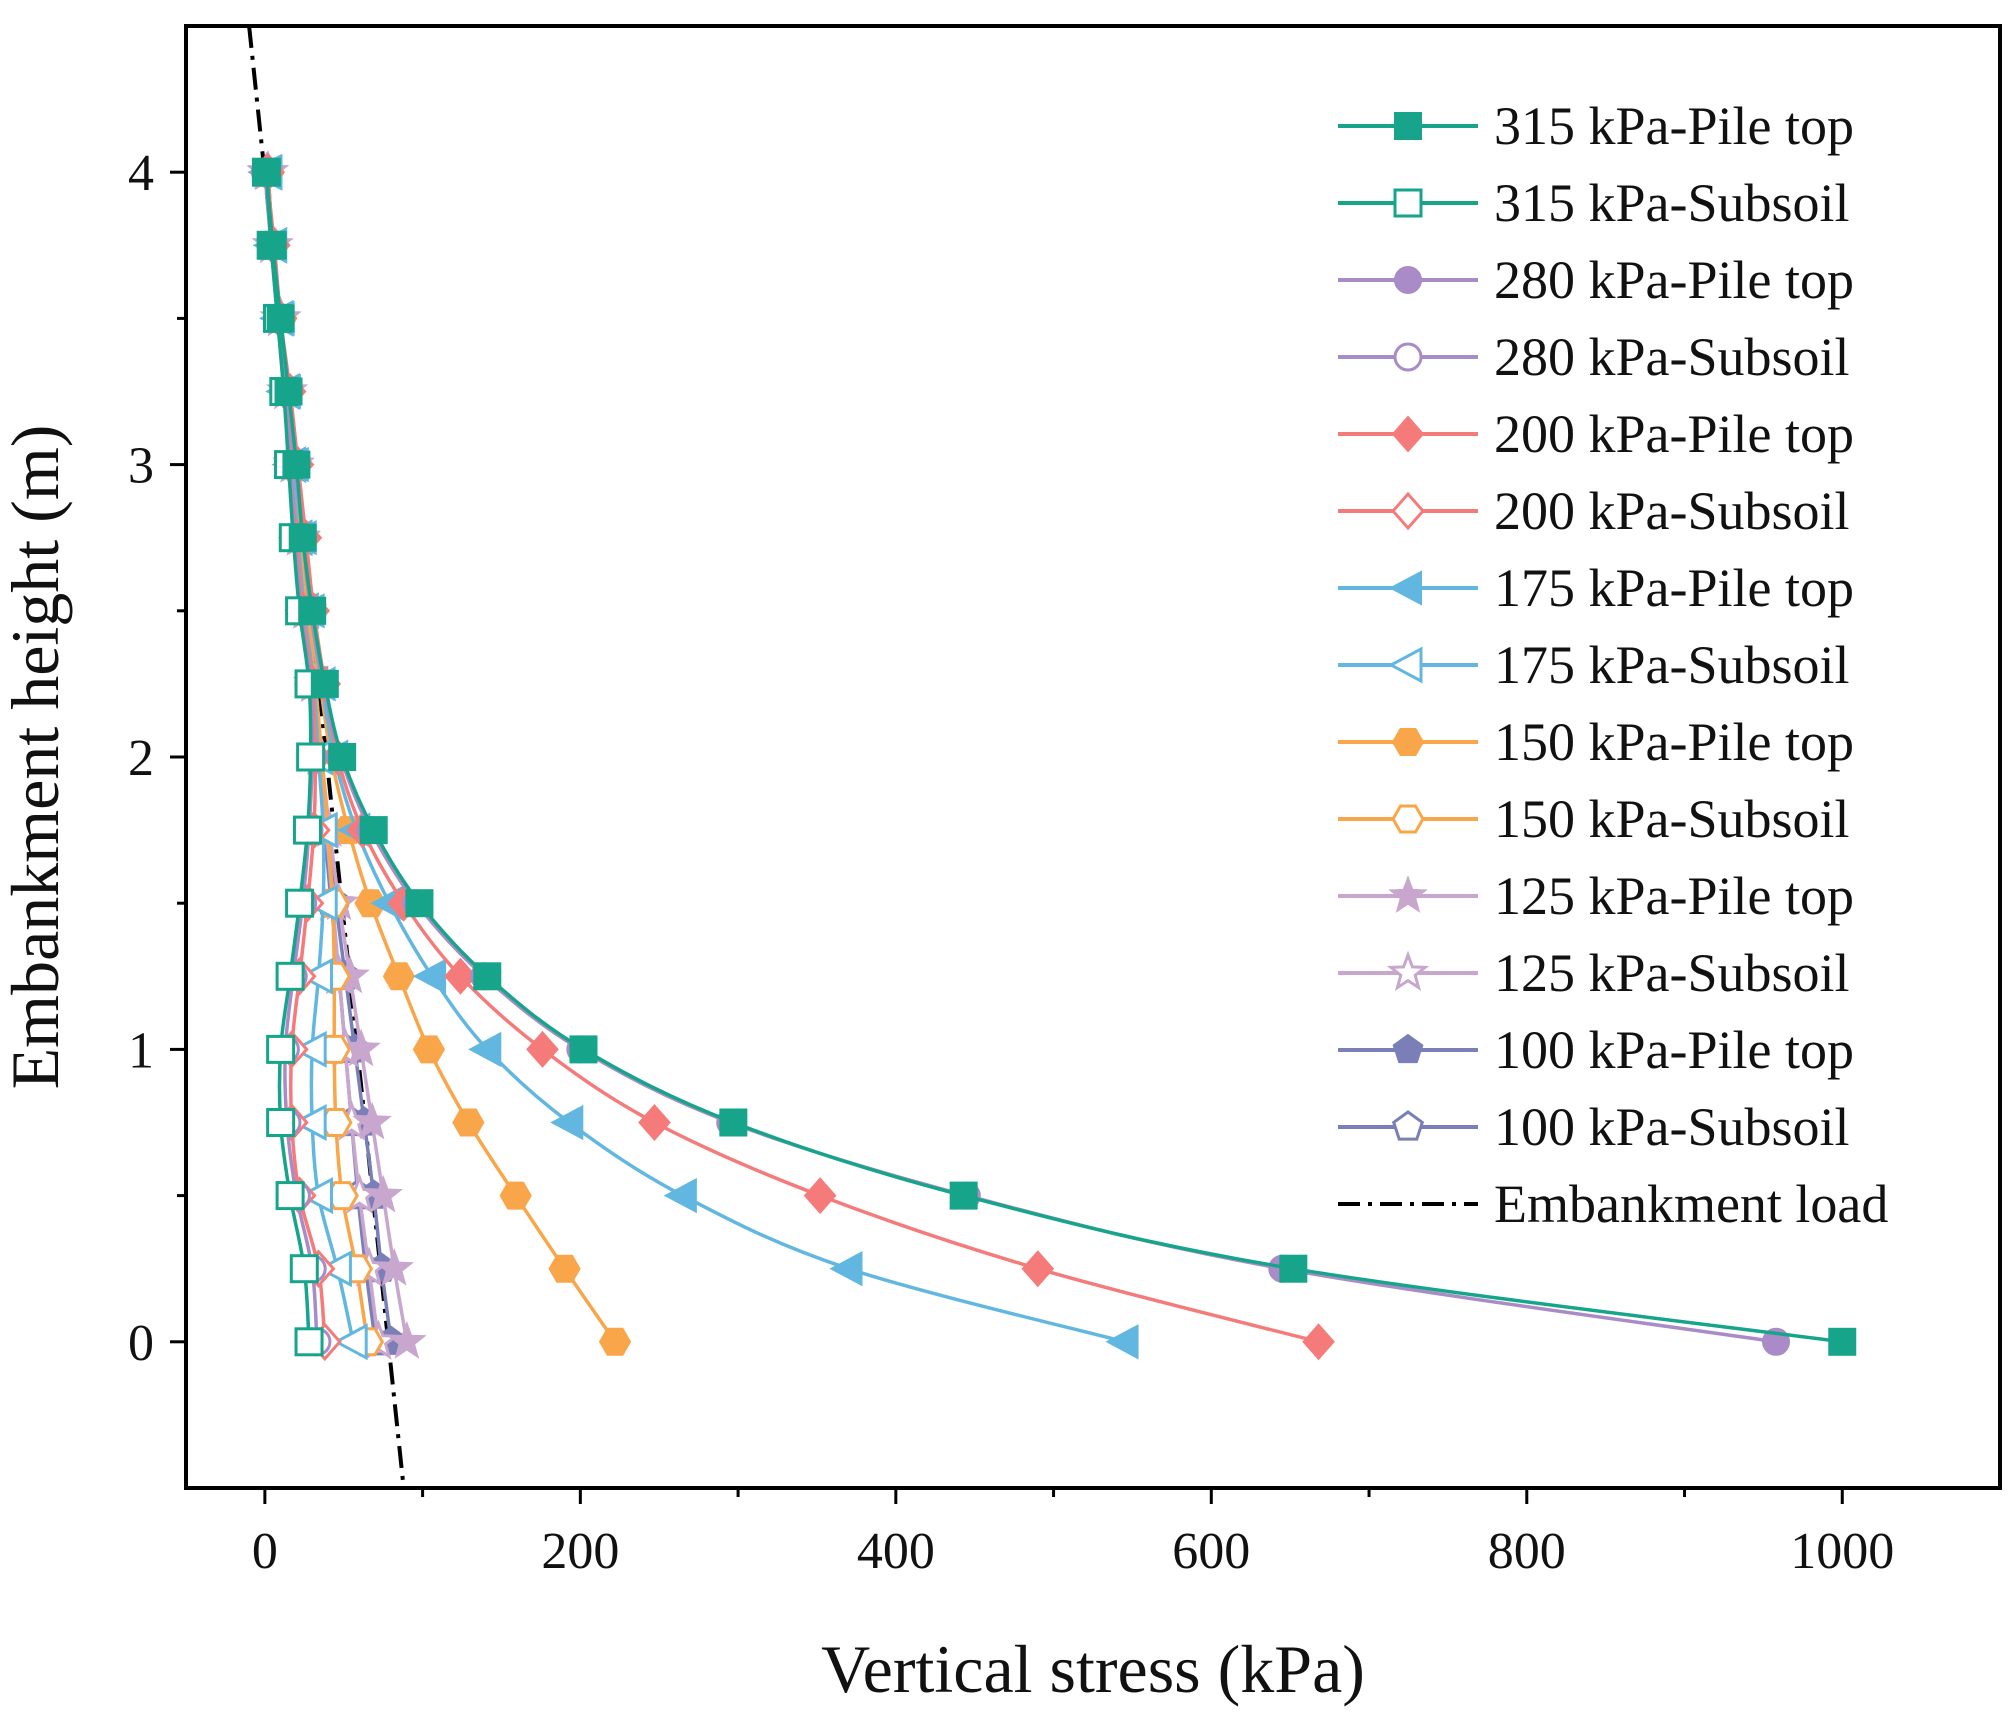  What do you see at coordinates (141, 466) in the screenshot?
I see `y-tick-label: 3` at bounding box center [141, 466].